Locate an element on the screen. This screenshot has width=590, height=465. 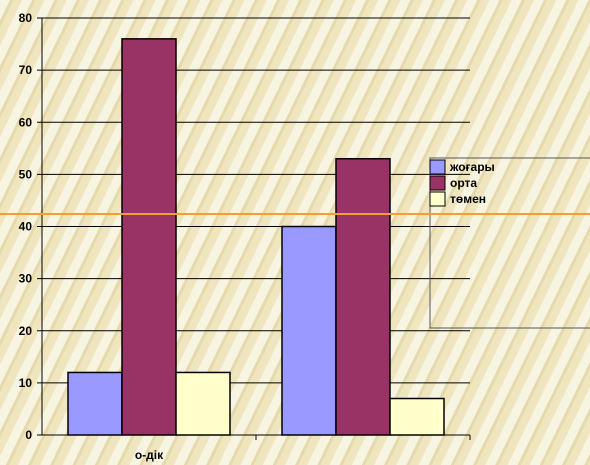
y-tick-label: 70 is located at coordinates (26, 70).